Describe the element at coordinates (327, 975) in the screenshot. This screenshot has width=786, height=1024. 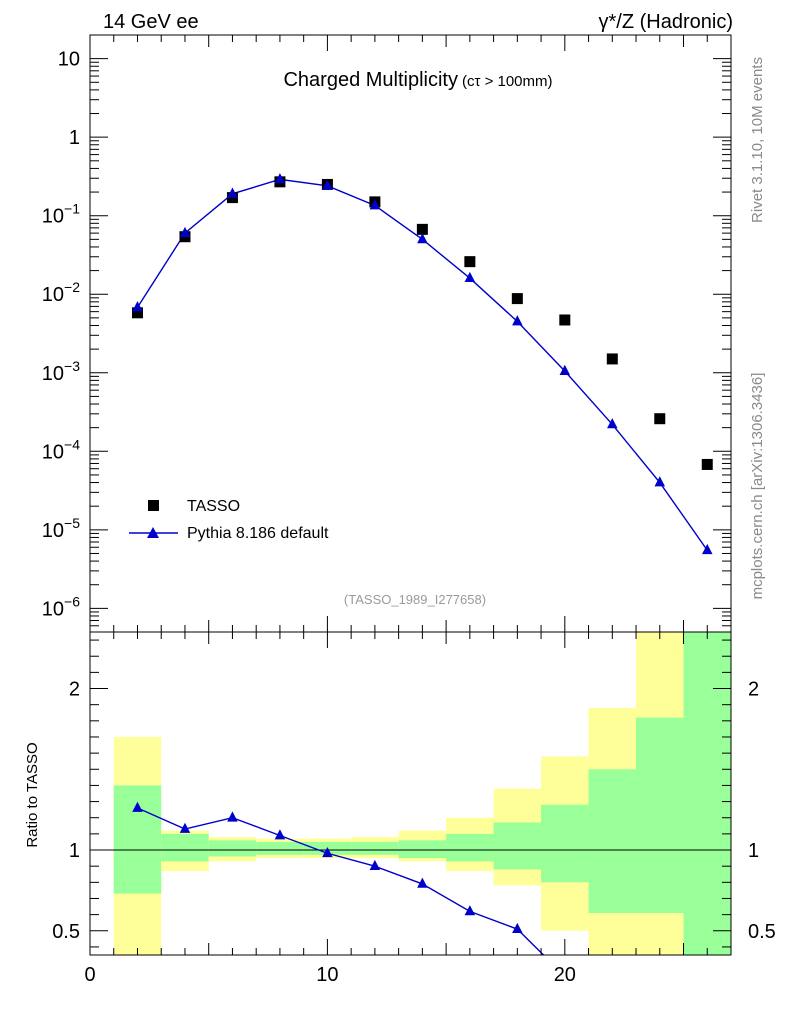
I see `x-tick-label: 10` at that location.